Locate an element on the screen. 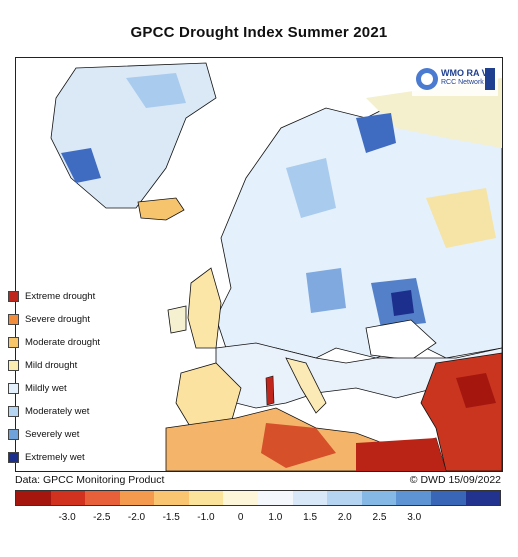 This screenshot has height=557, width=518. legend-item: Moderately wet is located at coordinates (48, 411).